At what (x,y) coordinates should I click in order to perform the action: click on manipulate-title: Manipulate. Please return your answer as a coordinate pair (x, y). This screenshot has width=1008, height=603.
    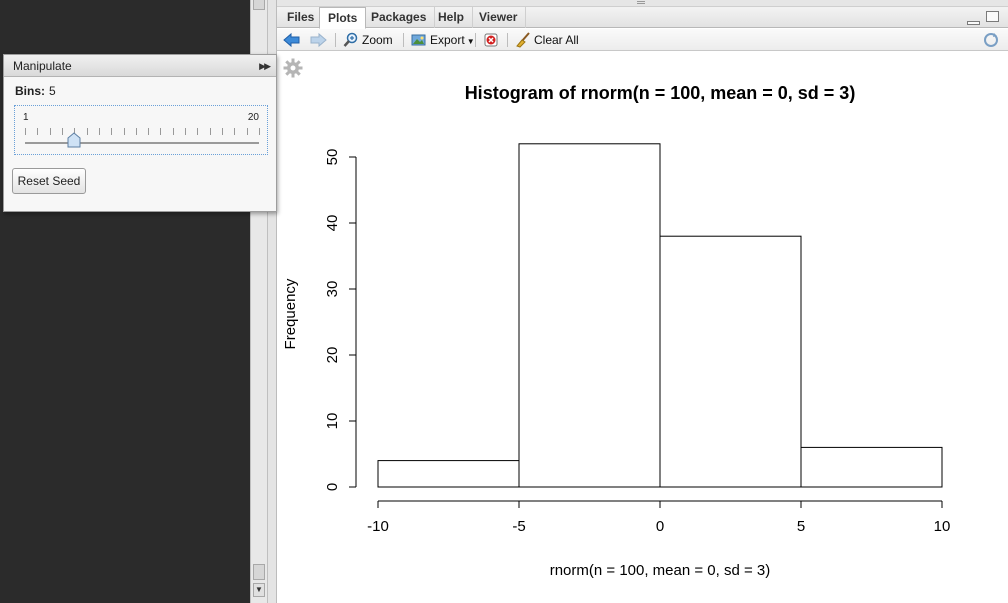
    Looking at the image, I should click on (42, 66).